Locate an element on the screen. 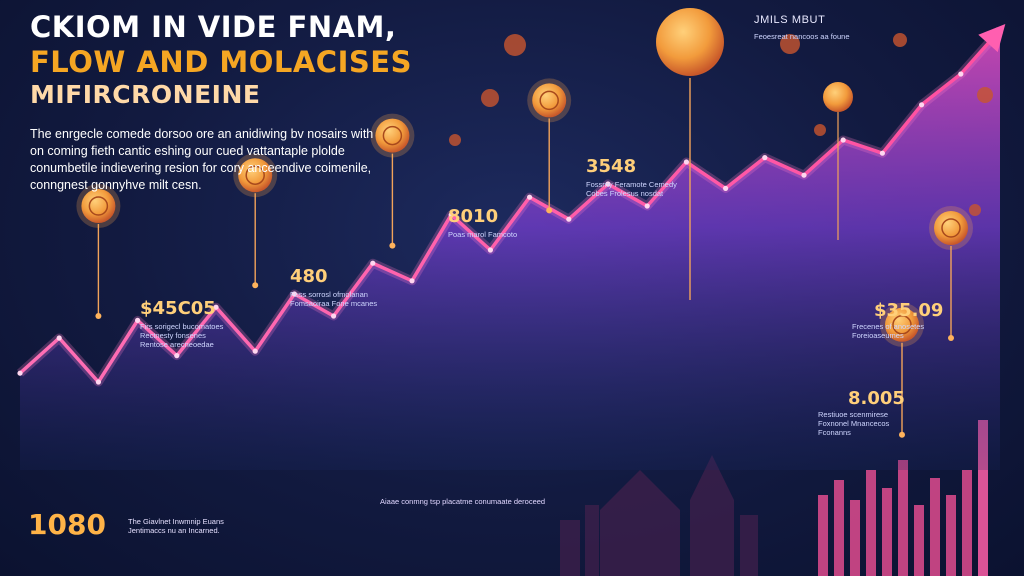 The width and height of the screenshot is (1024, 576). corner-label: JMILS MBUT is located at coordinates (790, 20).